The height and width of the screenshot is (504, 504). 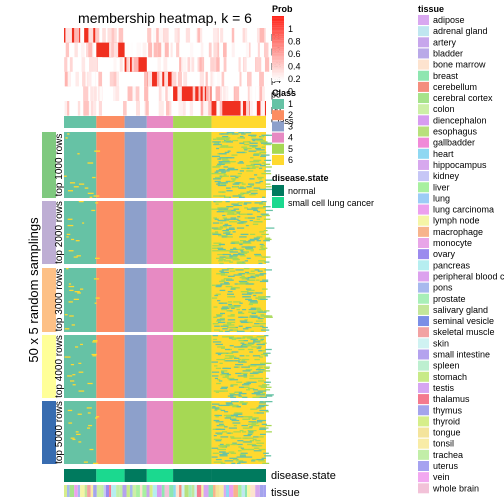 What do you see at coordinates (452, 243) in the screenshot?
I see `tissue-legend-label: monocyte` at bounding box center [452, 243].